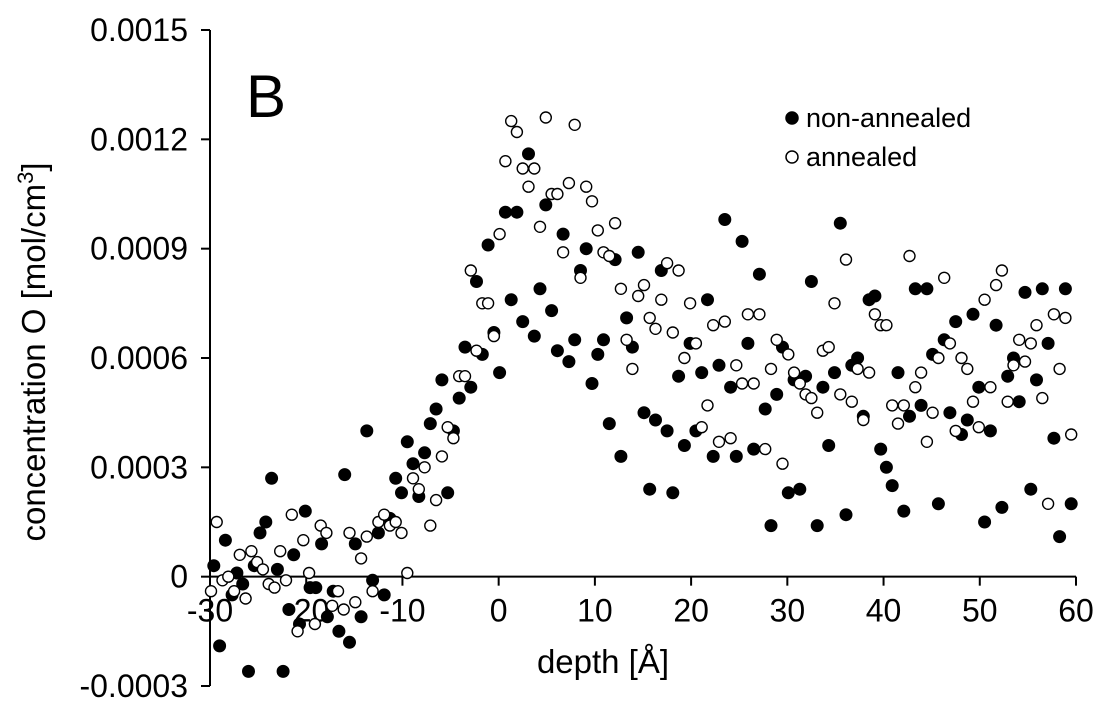  I want to click on y-tick-label: 0.0009, so click(139, 249).